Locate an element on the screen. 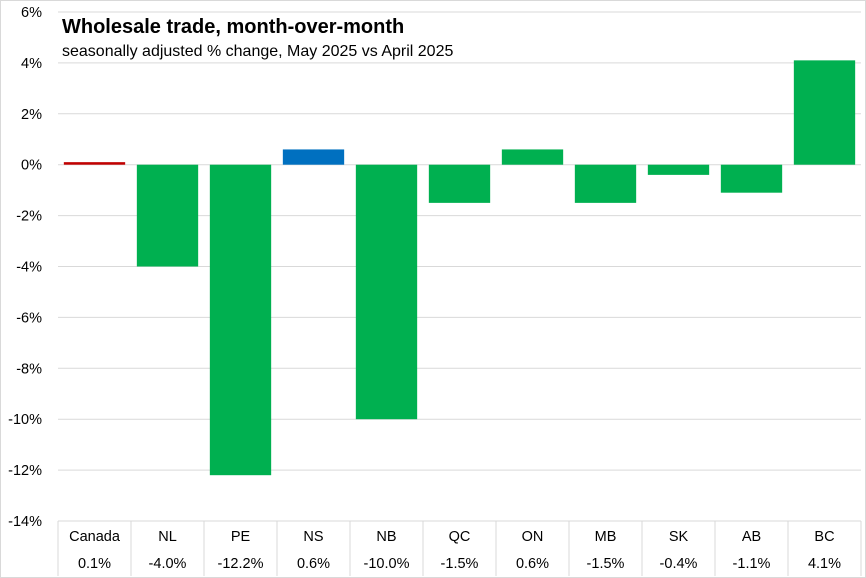  value-label: -12.2% is located at coordinates (241, 564).